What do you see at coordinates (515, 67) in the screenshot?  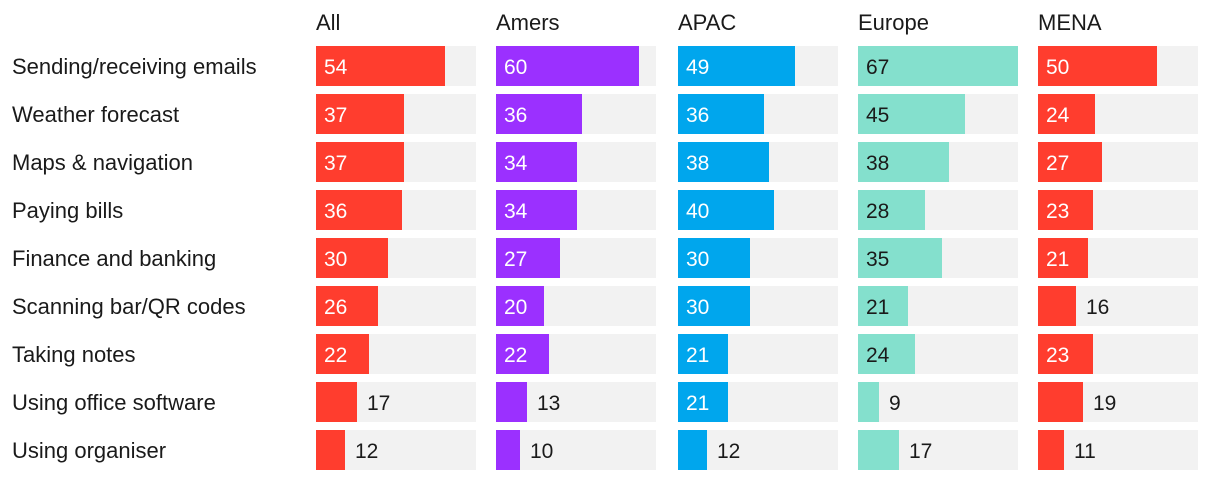 I see `value-label: 60` at bounding box center [515, 67].